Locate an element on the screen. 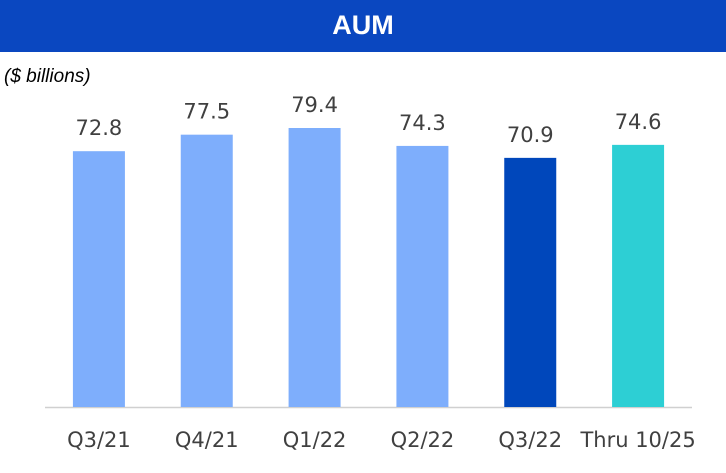 Image resolution: width=726 pixels, height=473 pixels. chart-subtitle: ($ billions) is located at coordinates (47, 76).